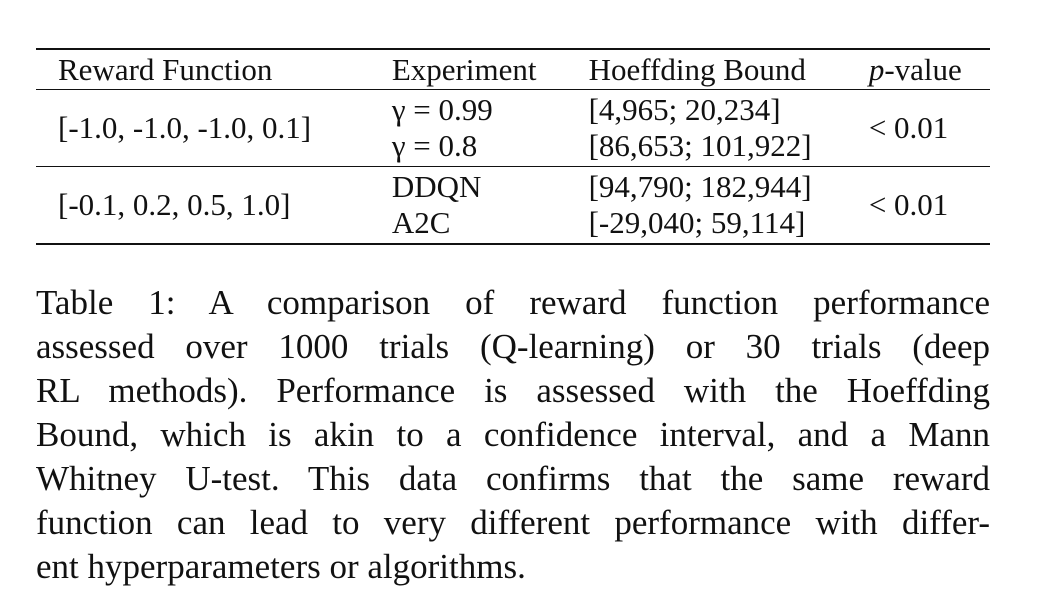 This screenshot has height=610, width=1062. I want to click on caption-line: ent hyperparameters or algorithms., so click(281, 566).